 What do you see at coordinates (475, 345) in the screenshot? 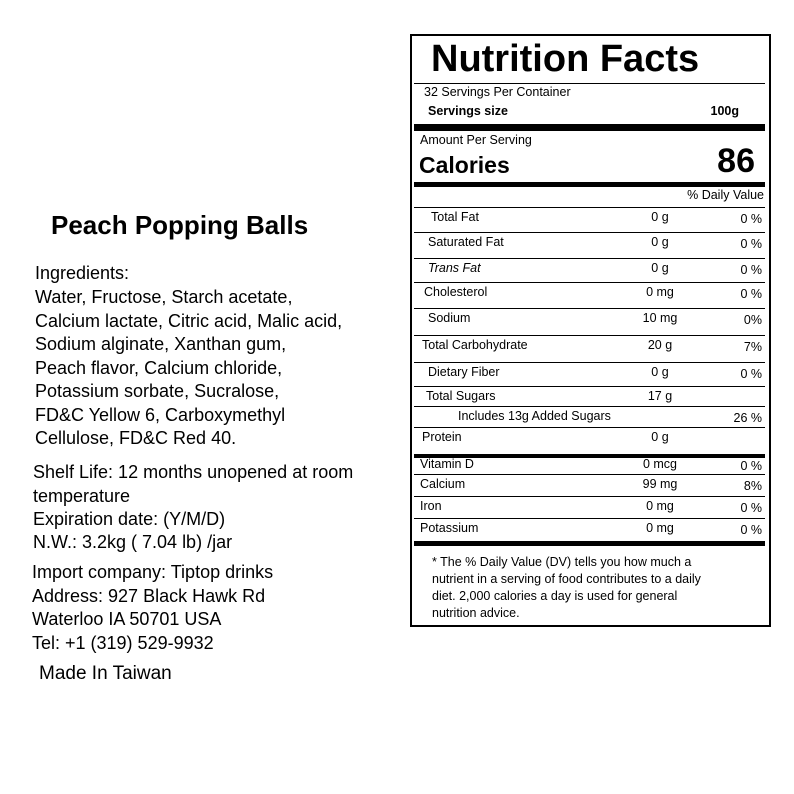
I see `nutrient-name: Total Carbohydrate` at bounding box center [475, 345].